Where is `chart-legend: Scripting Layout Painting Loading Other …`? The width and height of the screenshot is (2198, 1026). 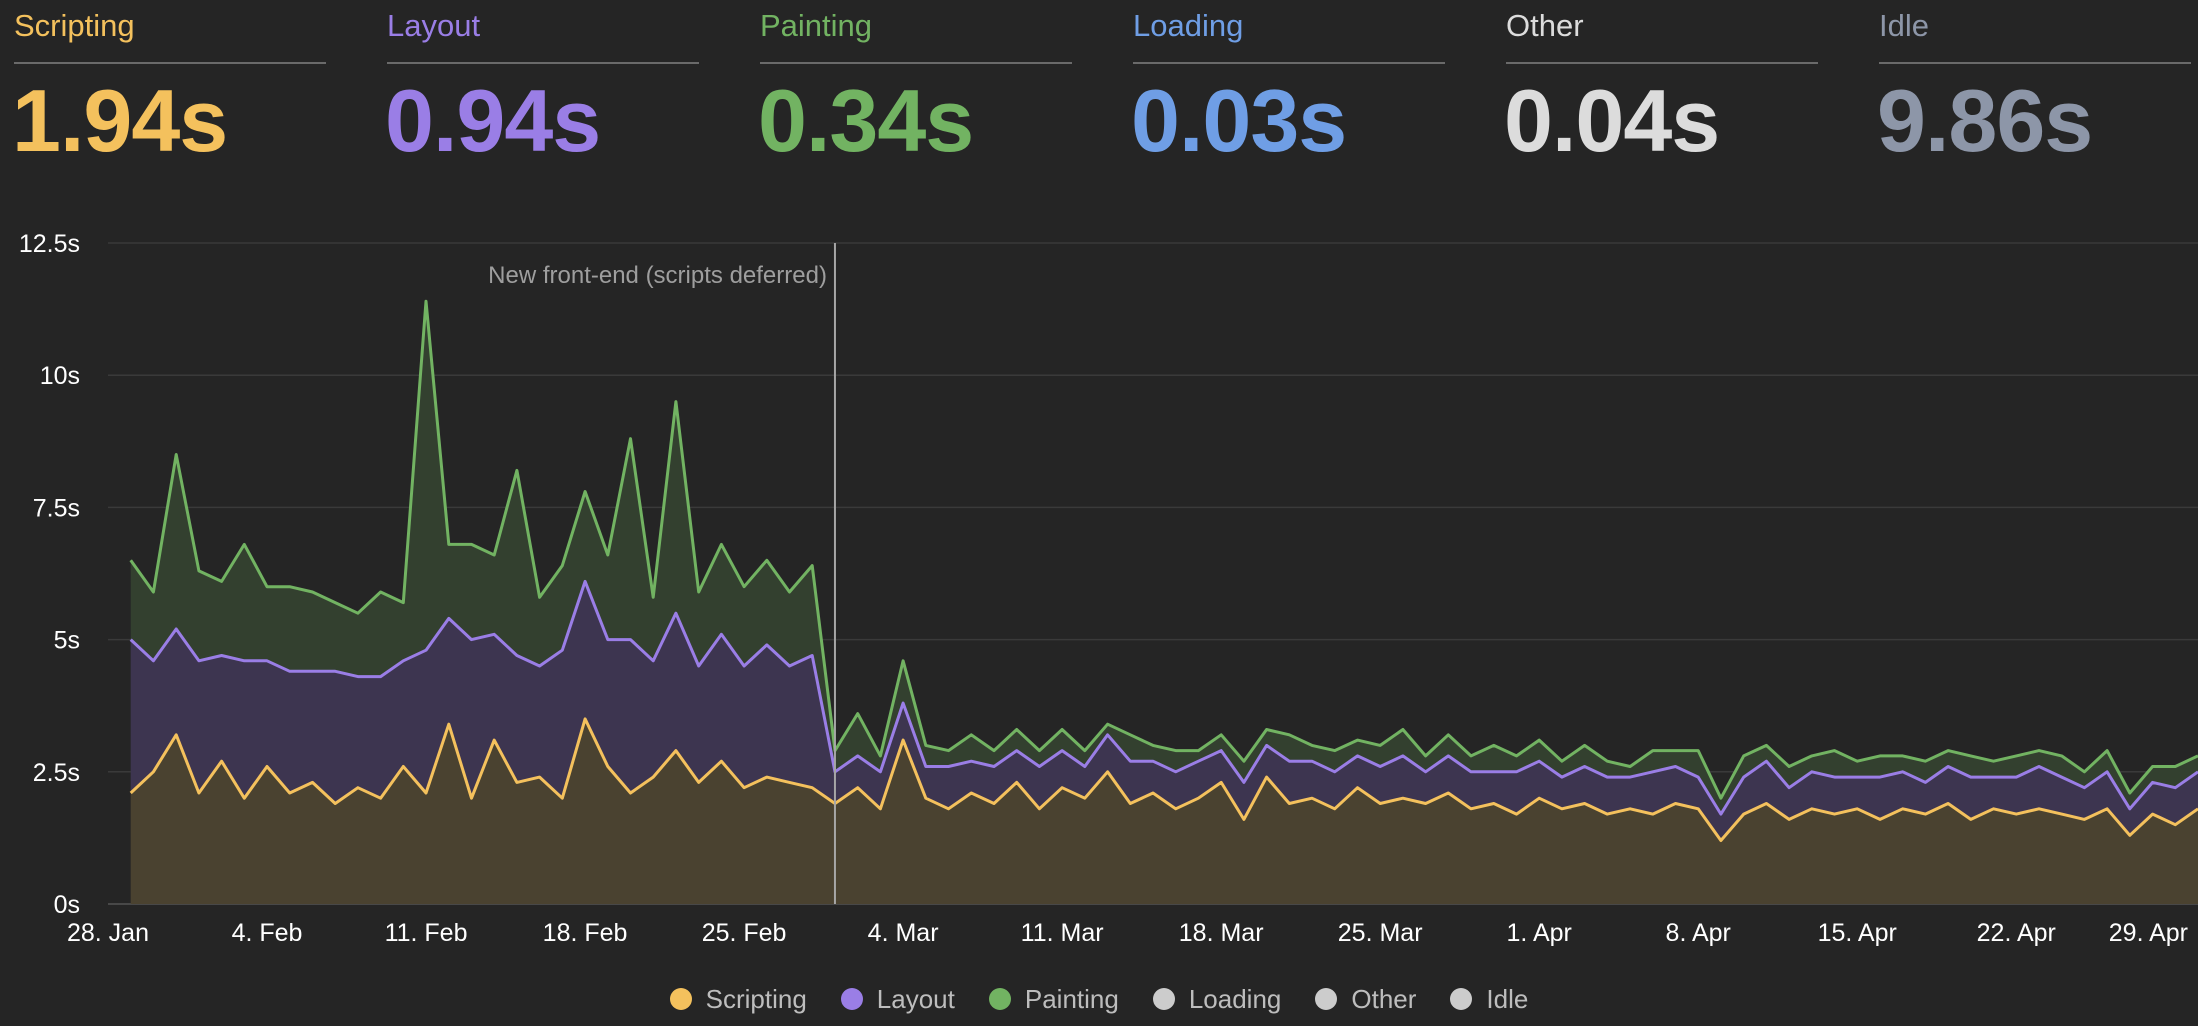
chart-legend: Scripting Layout Painting Loading Other … is located at coordinates (1099, 999).